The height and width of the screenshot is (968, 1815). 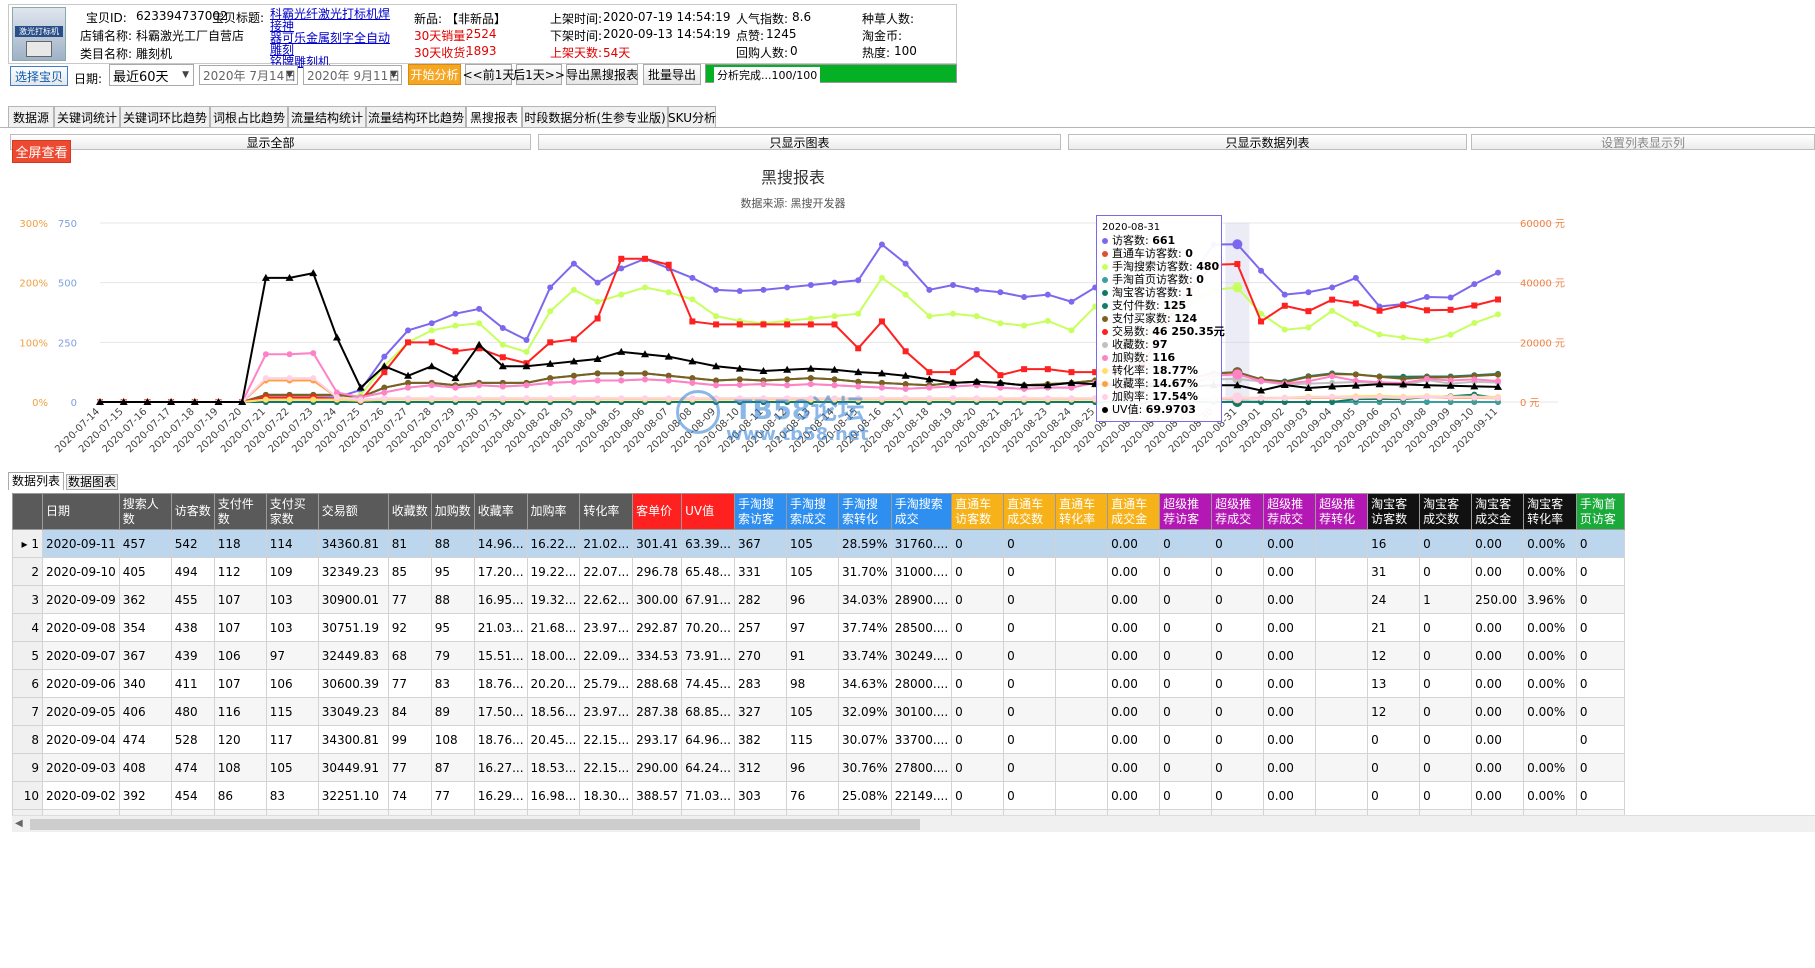 What do you see at coordinates (602, 74) in the screenshot?
I see `export-report-button: 导出黑搜报表` at bounding box center [602, 74].